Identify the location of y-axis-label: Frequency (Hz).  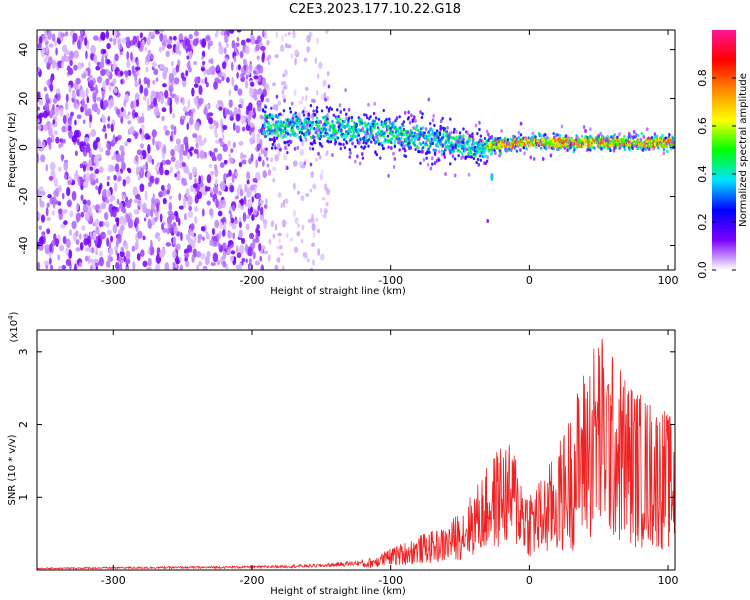
(12, 150).